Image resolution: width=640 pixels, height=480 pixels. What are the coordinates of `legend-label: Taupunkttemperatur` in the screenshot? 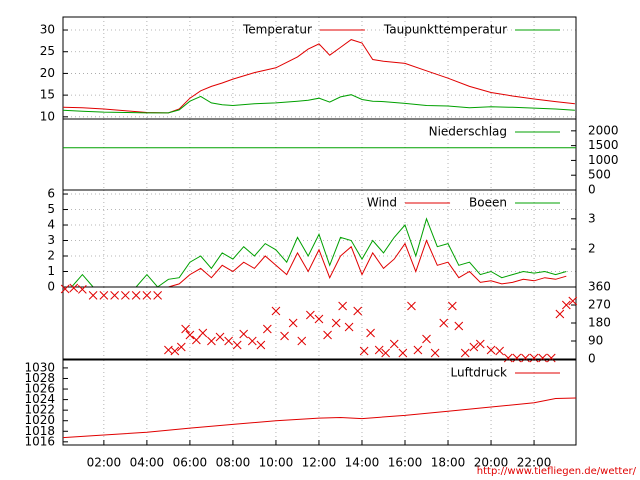 It's located at (445, 30).